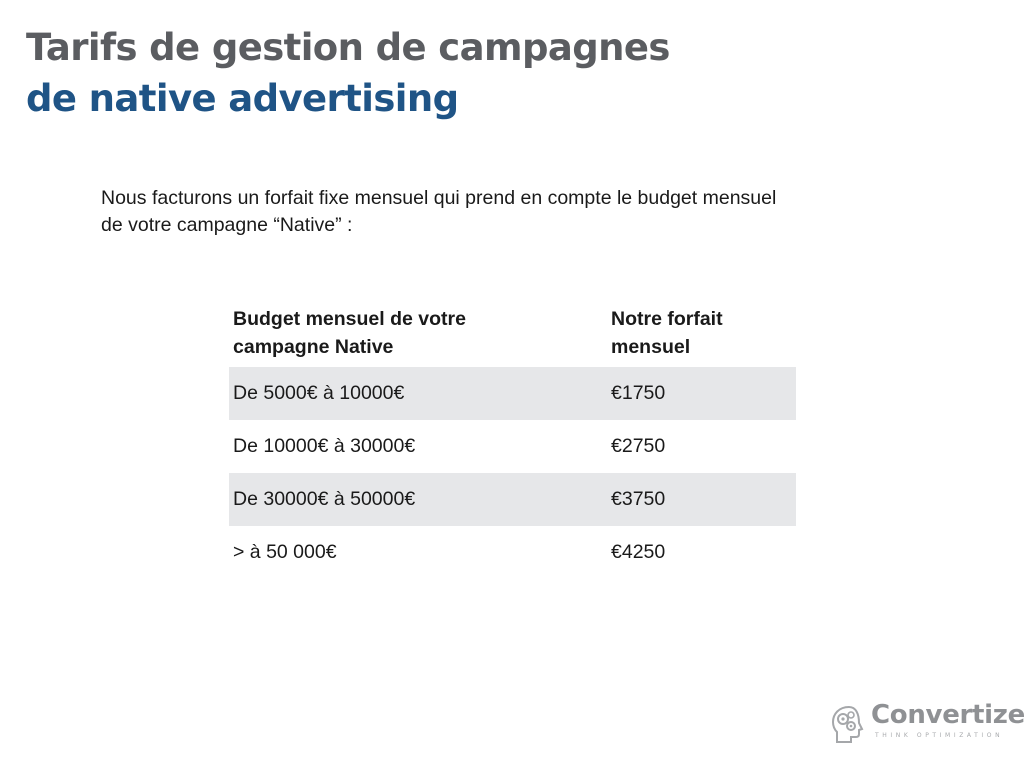  I want to click on header-fee-line-1: Notre forfait, so click(667, 319).